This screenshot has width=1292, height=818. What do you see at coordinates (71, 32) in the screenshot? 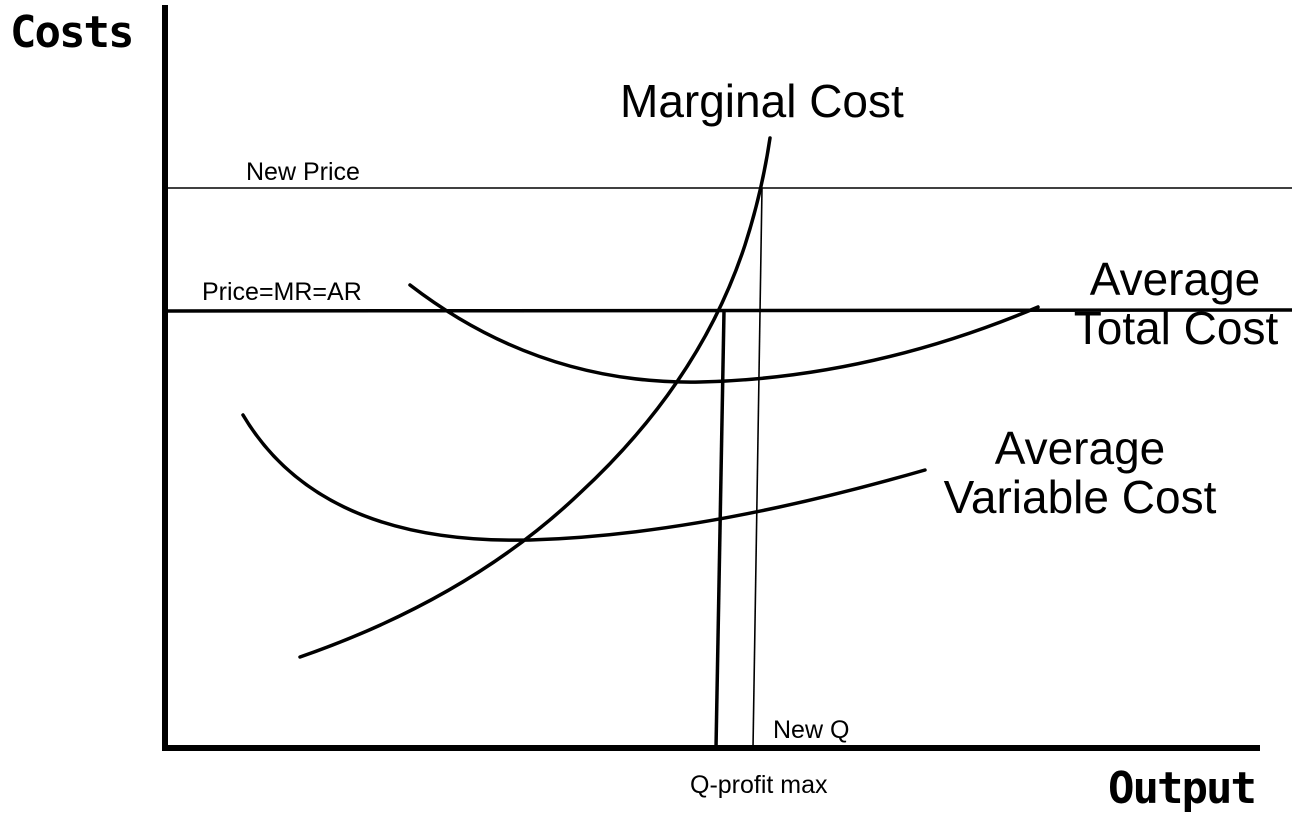
I see `y-axis-title: Costs` at bounding box center [71, 32].